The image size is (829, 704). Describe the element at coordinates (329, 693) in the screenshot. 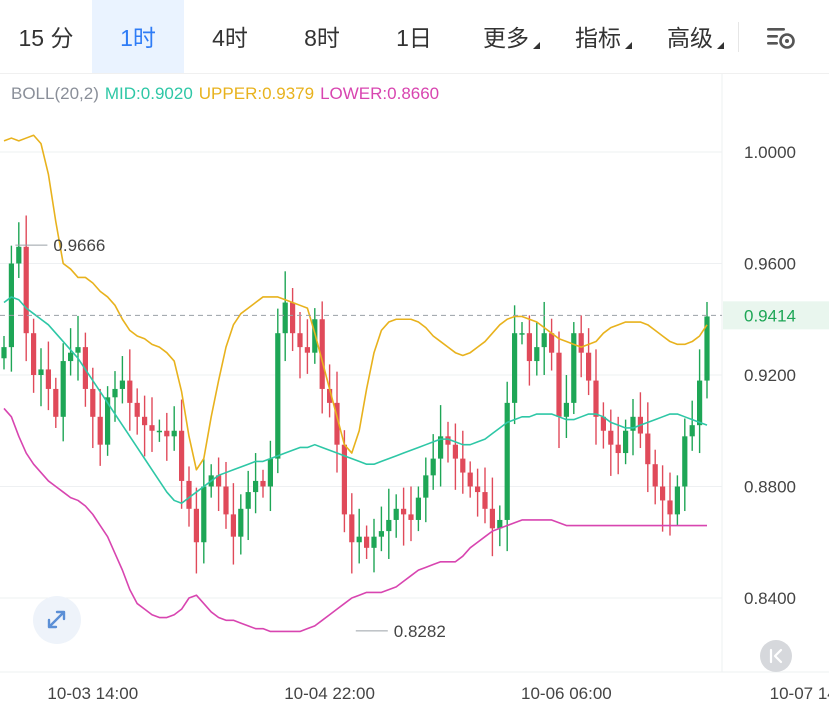

I see `x-tick-label: 10-04 22:00` at that location.